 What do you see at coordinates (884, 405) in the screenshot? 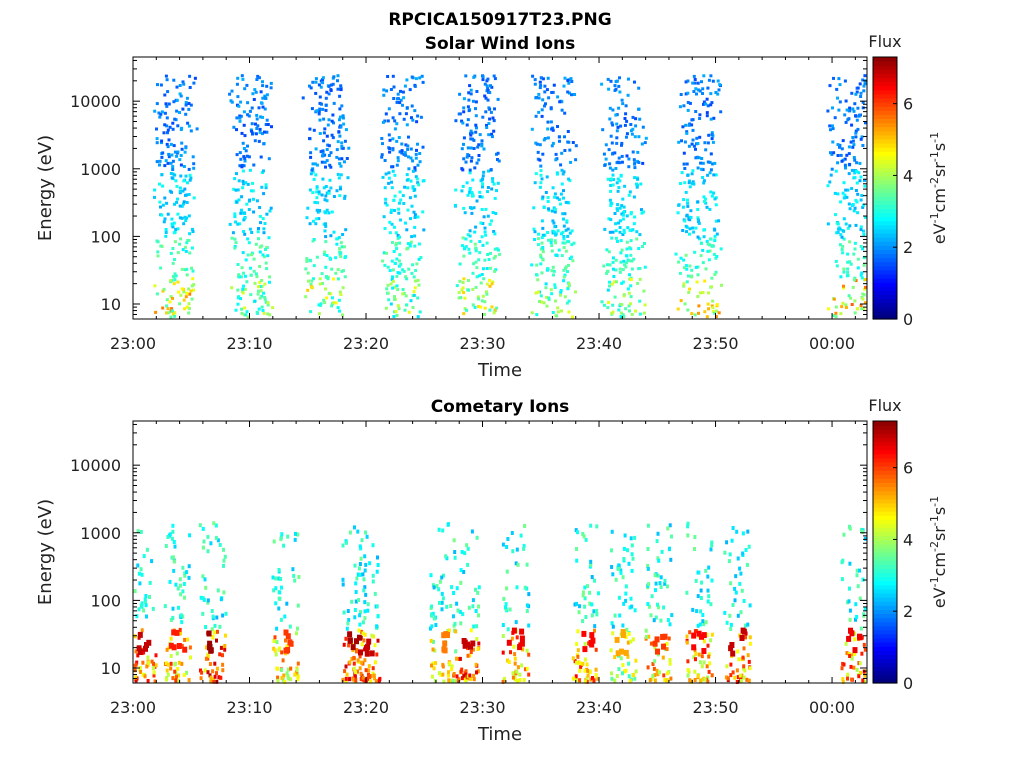
I see `colorbar-label: Flux` at bounding box center [884, 405].